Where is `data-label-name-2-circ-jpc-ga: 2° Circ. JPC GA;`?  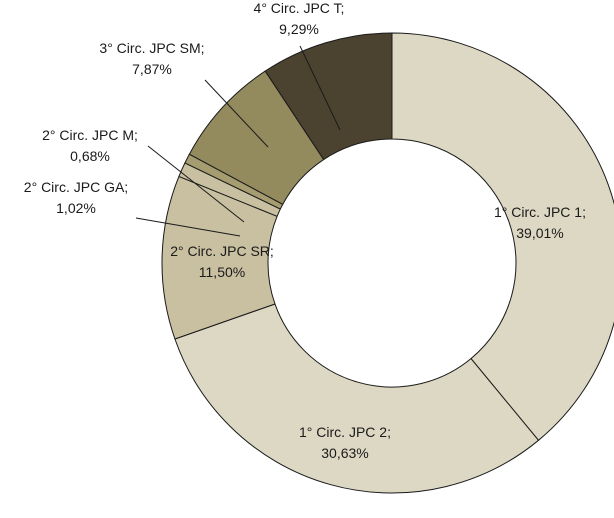
data-label-name-2-circ-jpc-ga: 2° Circ. JPC GA; is located at coordinates (76, 187).